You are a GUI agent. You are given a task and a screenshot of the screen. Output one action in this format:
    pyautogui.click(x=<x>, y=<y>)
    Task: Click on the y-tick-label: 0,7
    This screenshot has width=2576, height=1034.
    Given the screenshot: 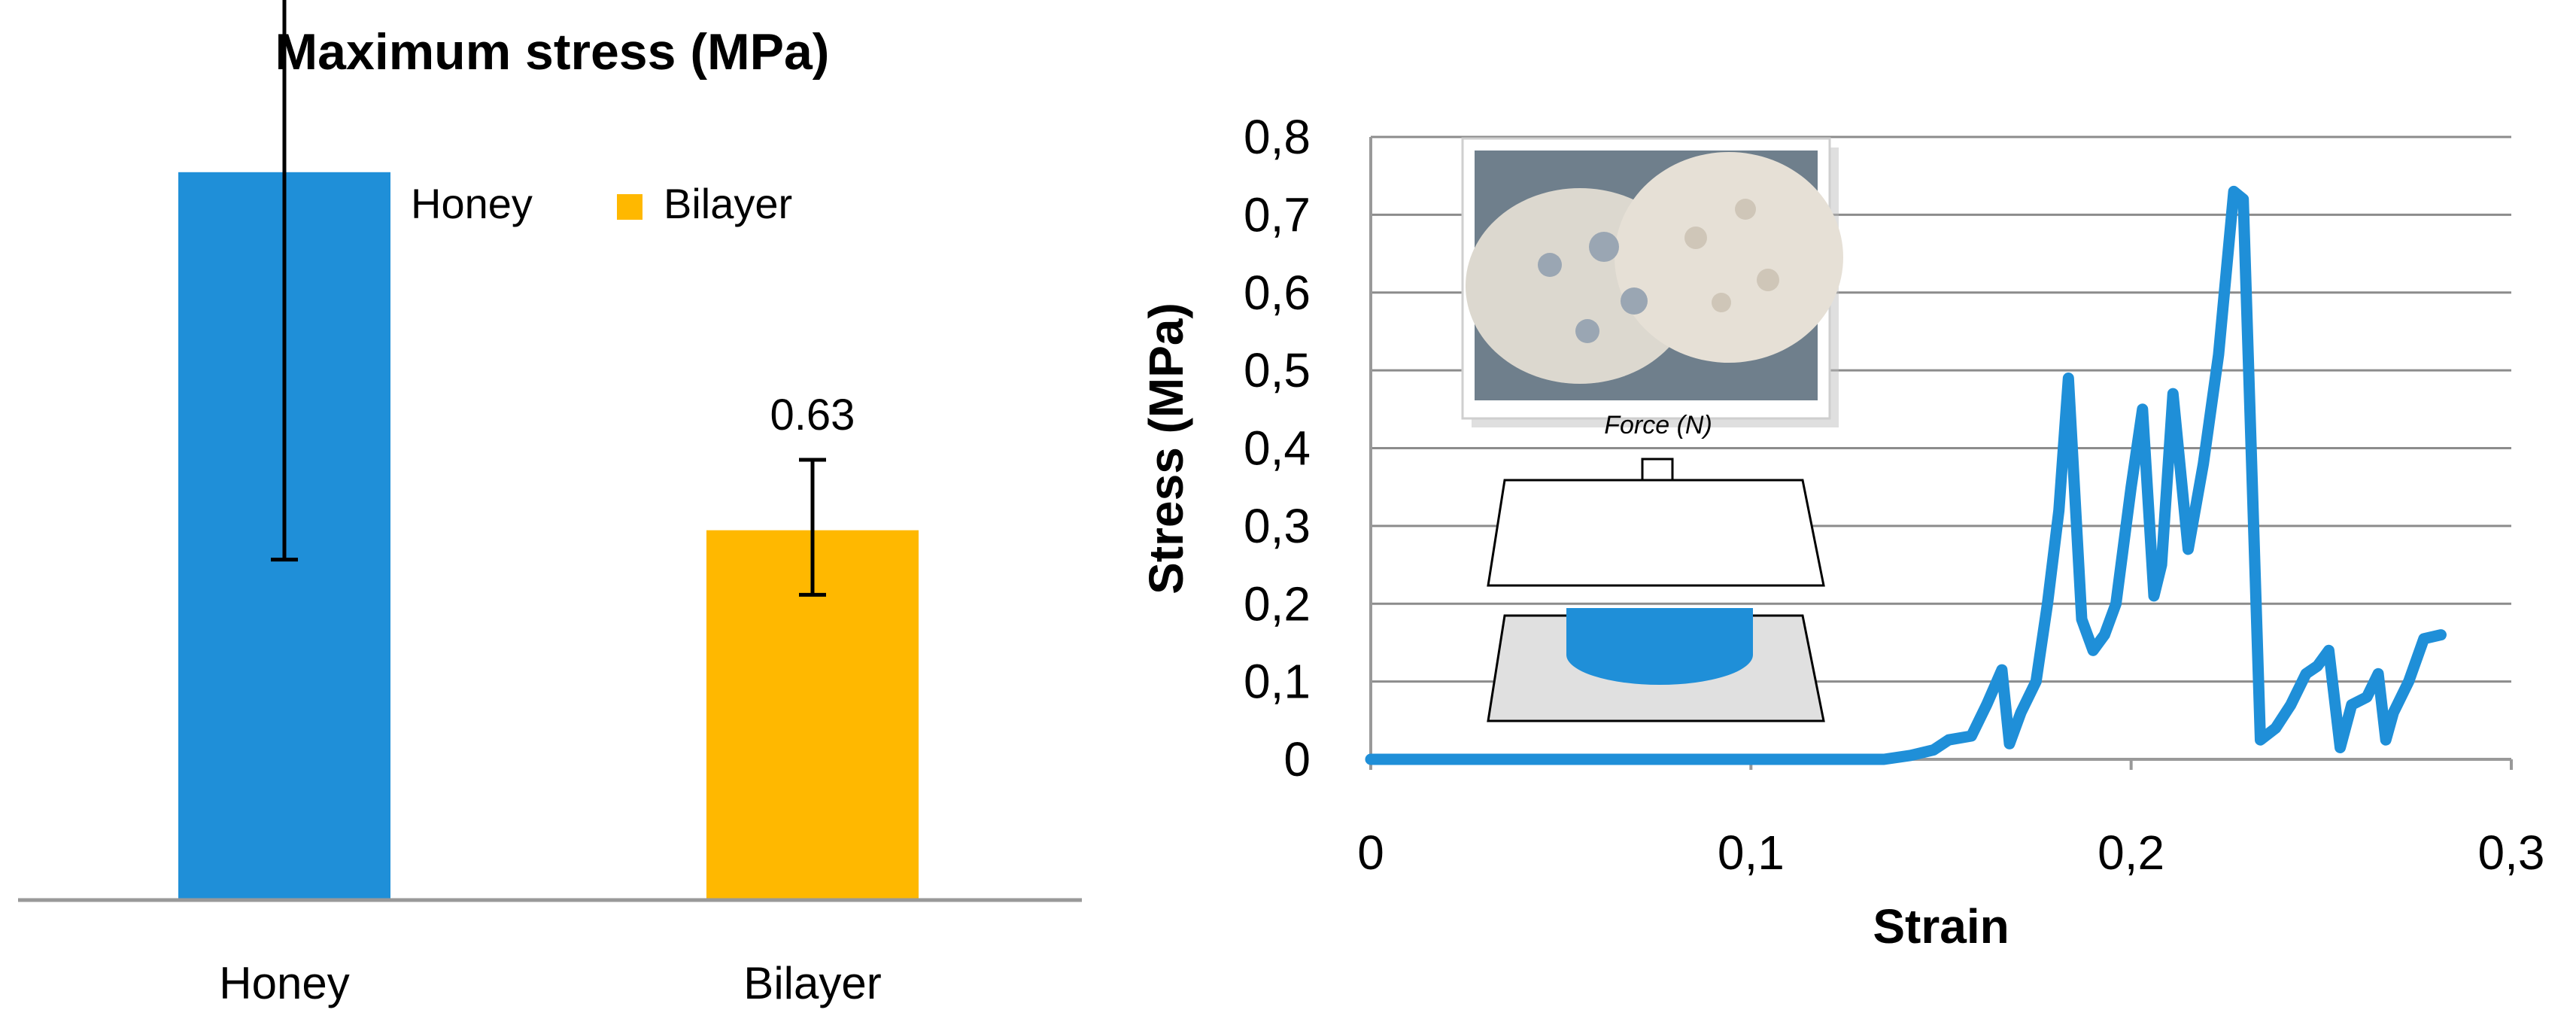 What is the action you would take?
    pyautogui.click(x=1278, y=214)
    